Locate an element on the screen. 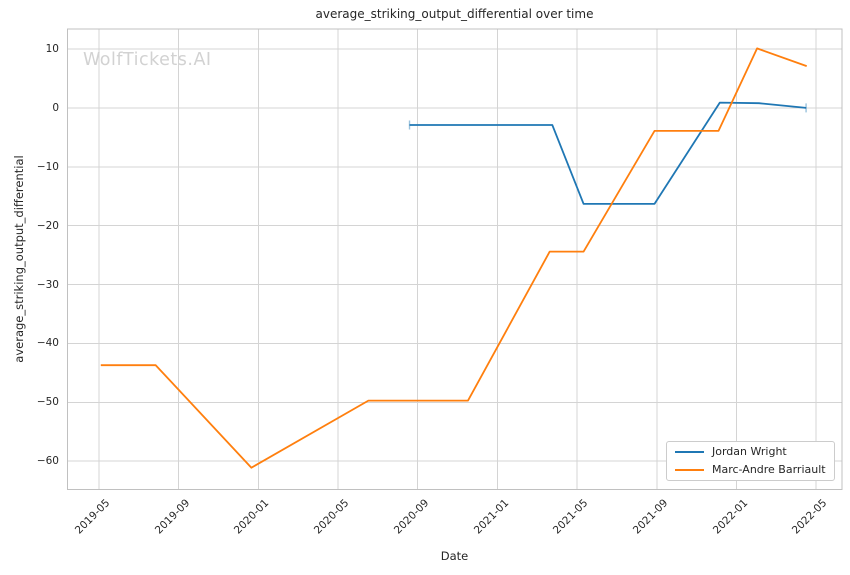 This screenshot has width=850, height=575. y-tick-label: −30 is located at coordinates (47, 284).